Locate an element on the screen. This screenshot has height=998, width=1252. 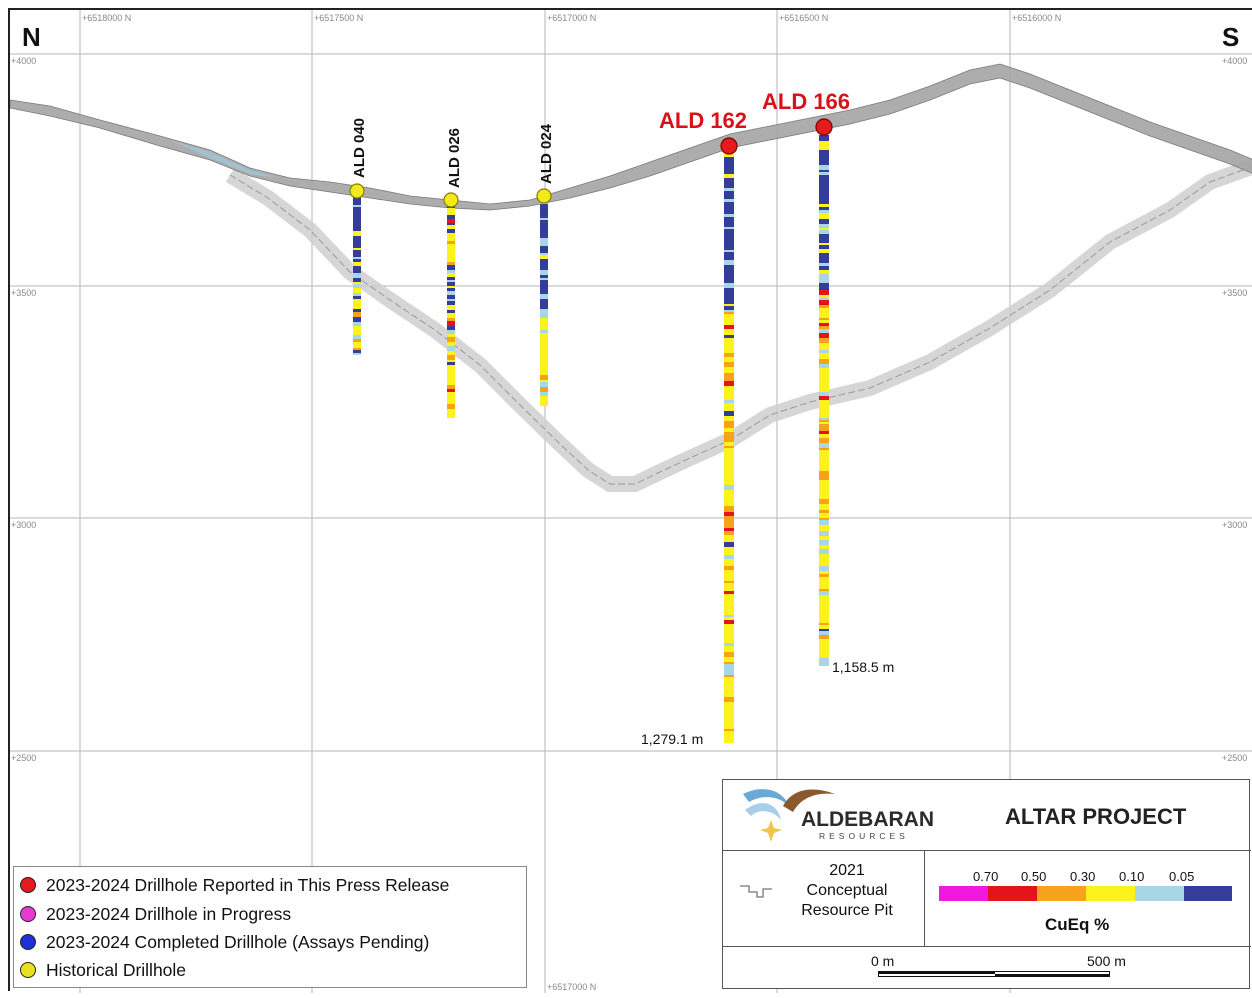
reported-collar-marker is located at coordinates (729, 146).